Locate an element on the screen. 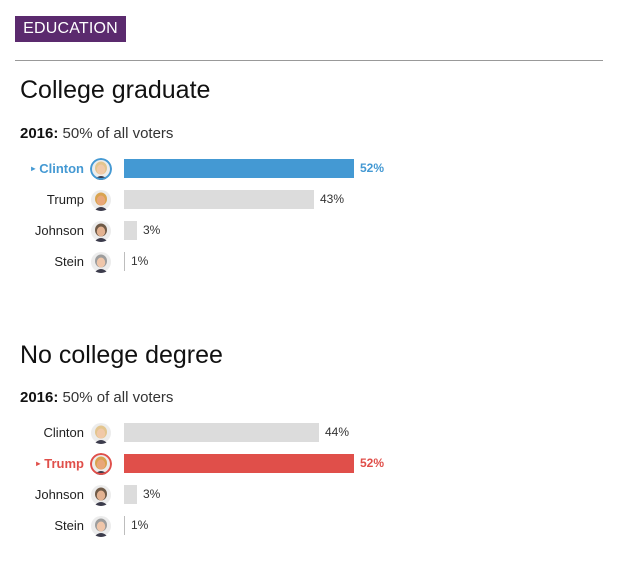 The image size is (625, 578). bar-row-trump: Trump 43% is located at coordinates (312, 201).